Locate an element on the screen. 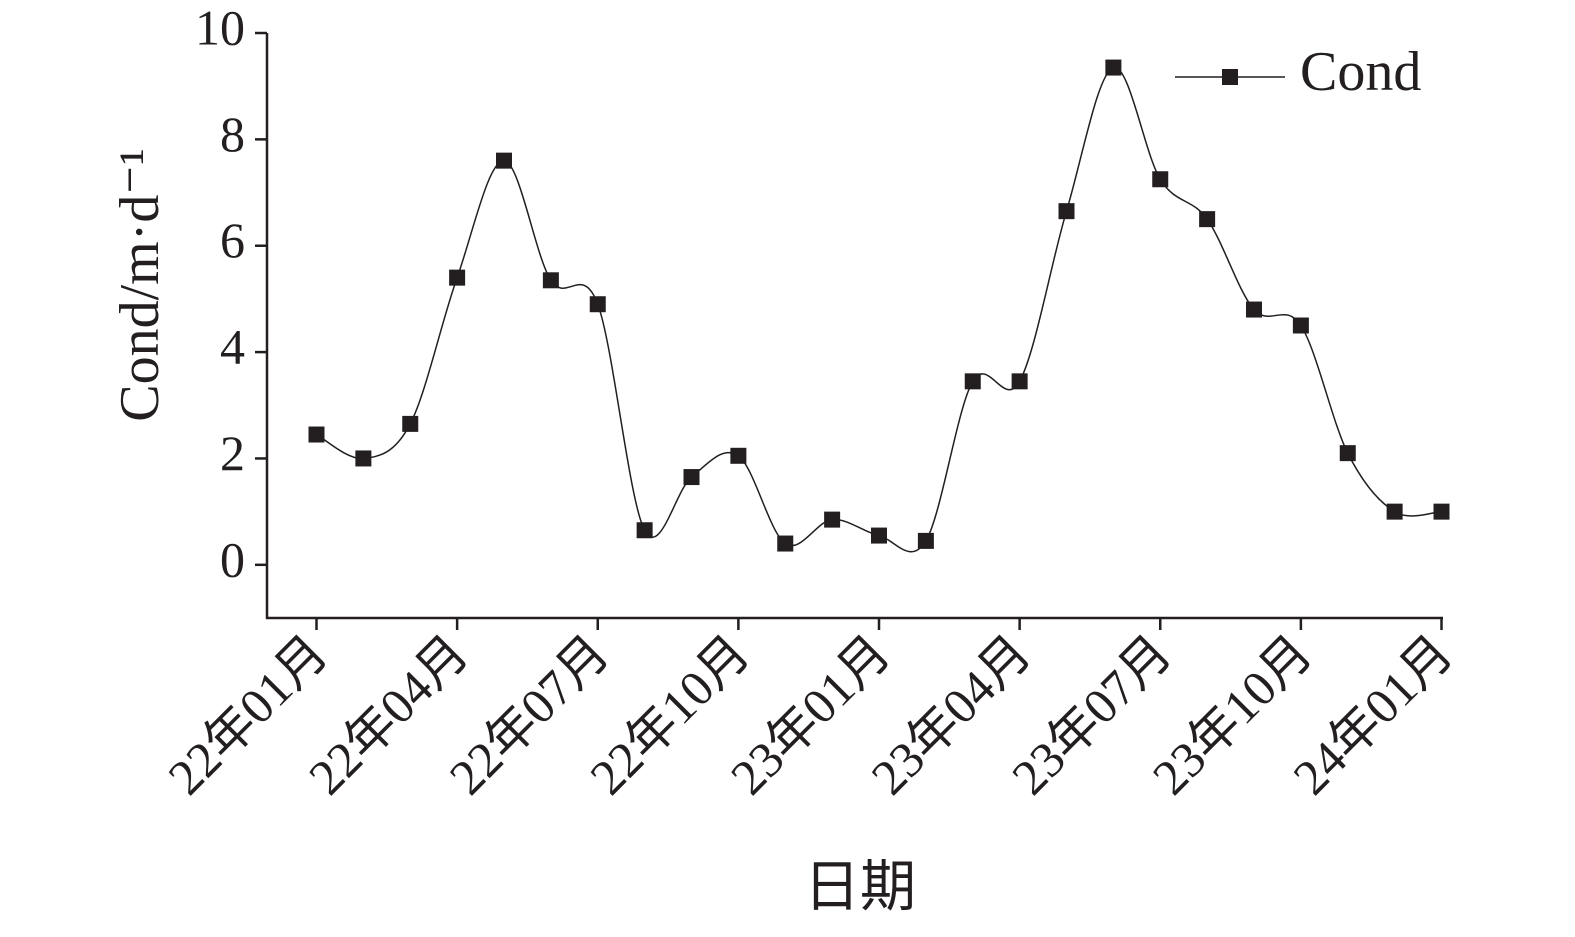 This screenshot has height=937, width=1575. y-axis-title: Cond/m·d⁻¹ is located at coordinates (140, 284).